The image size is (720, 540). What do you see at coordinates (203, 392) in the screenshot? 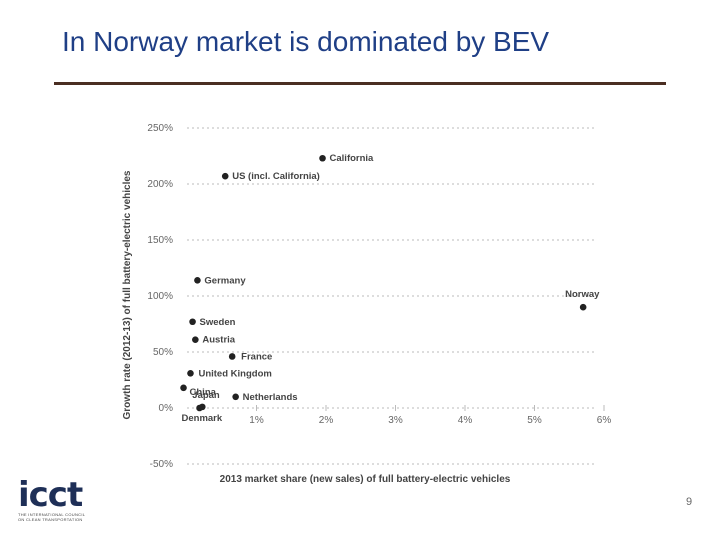
I see `point-label: China` at bounding box center [203, 392].